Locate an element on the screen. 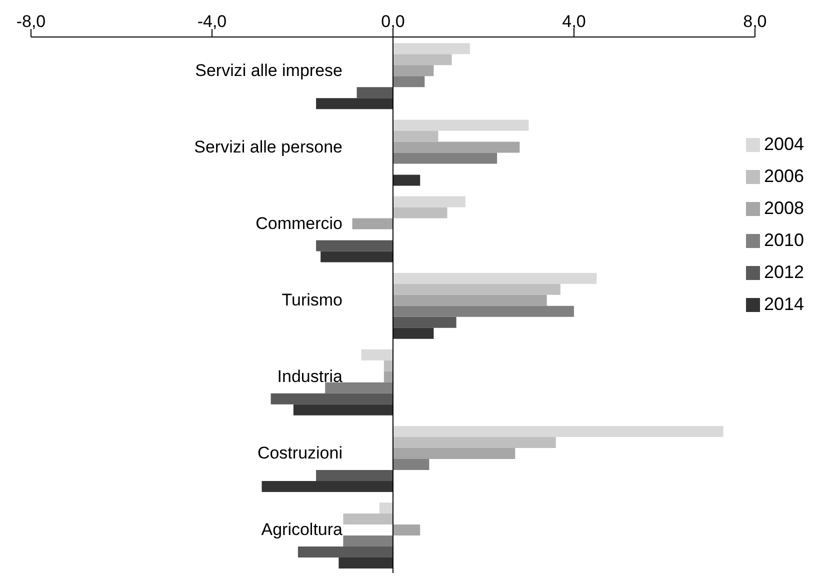  y-tick-label: Commercio is located at coordinates (299, 223).